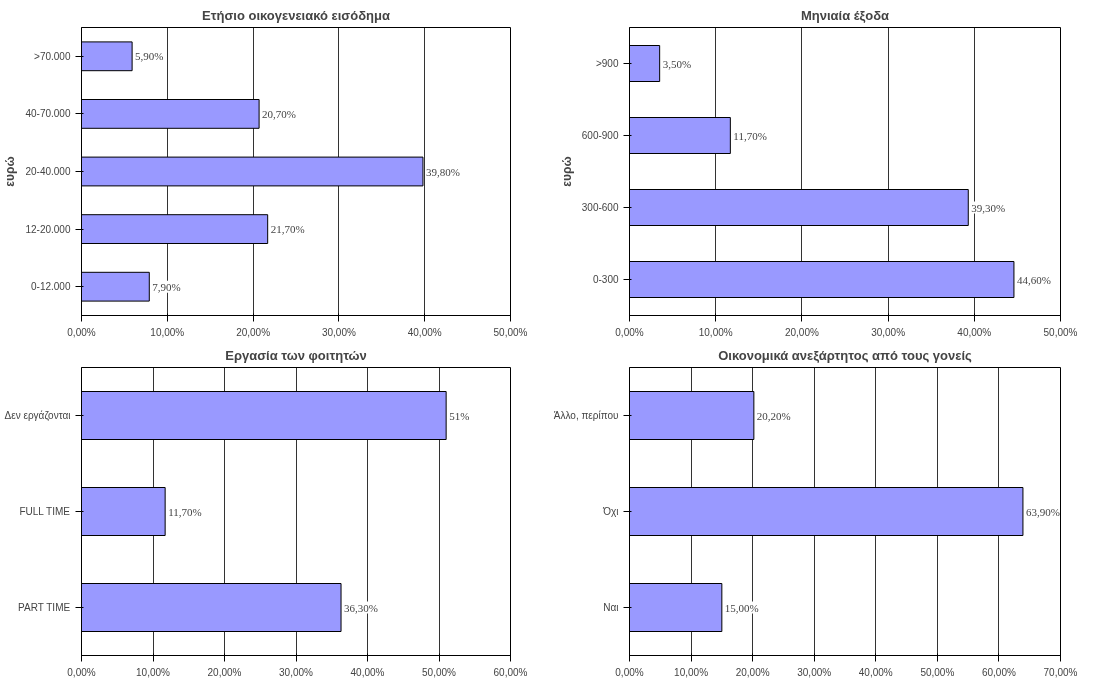 The height and width of the screenshot is (686, 1102). What do you see at coordinates (611, 607) in the screenshot?
I see `y-tick-label: Ναι` at bounding box center [611, 607].